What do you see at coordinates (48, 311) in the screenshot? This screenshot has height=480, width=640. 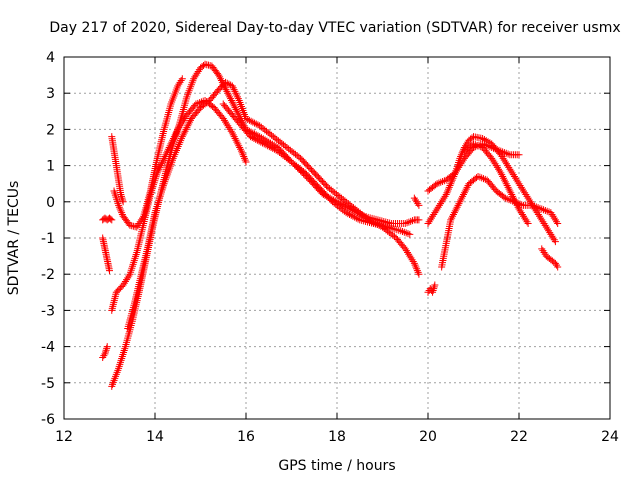 I see `y-tick-label: -3` at bounding box center [48, 311].